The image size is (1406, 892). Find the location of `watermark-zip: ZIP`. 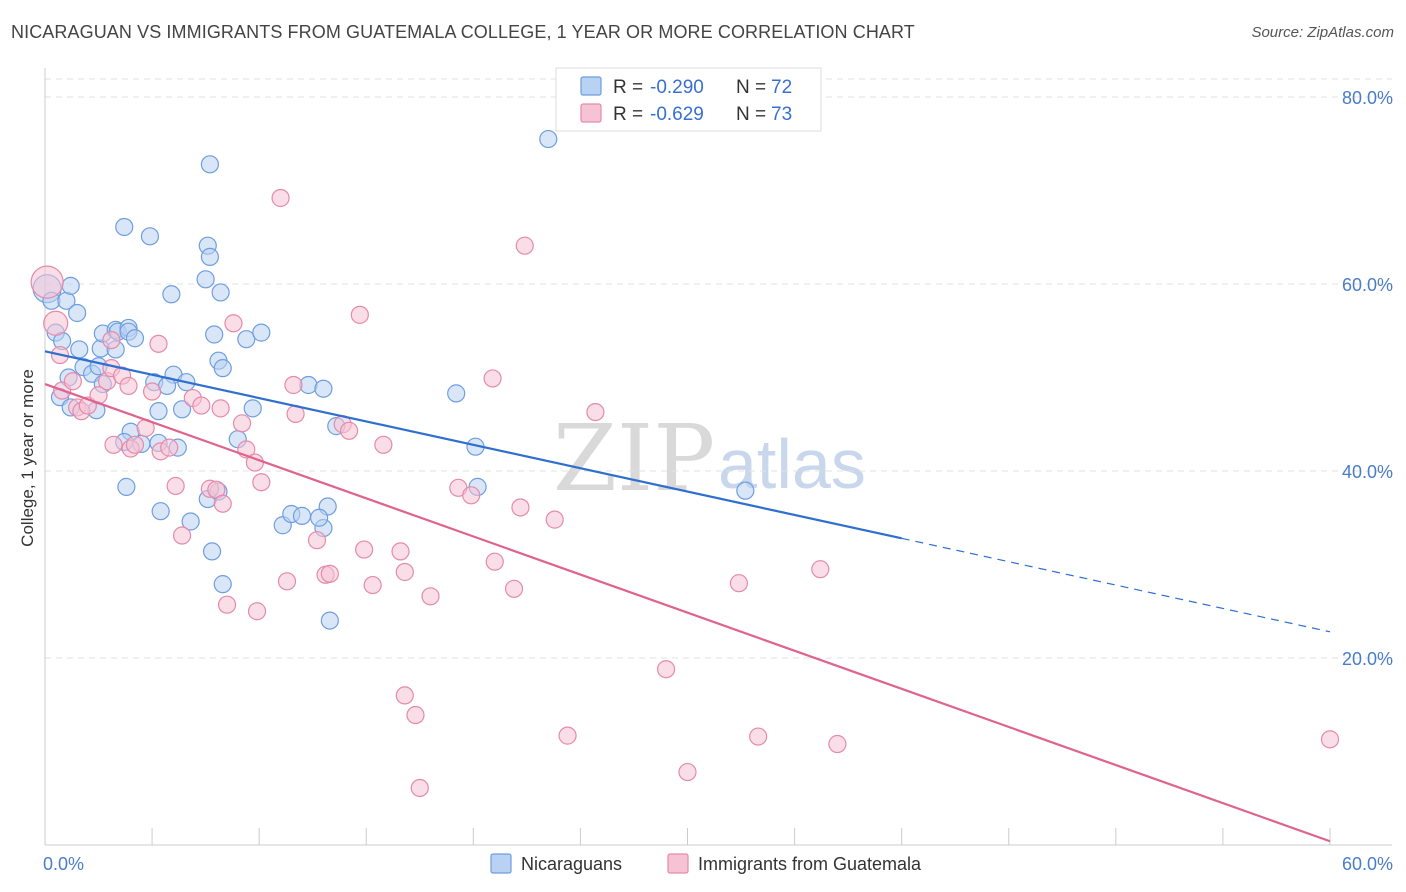

watermark-zip: ZIP is located at coordinates (634, 458).